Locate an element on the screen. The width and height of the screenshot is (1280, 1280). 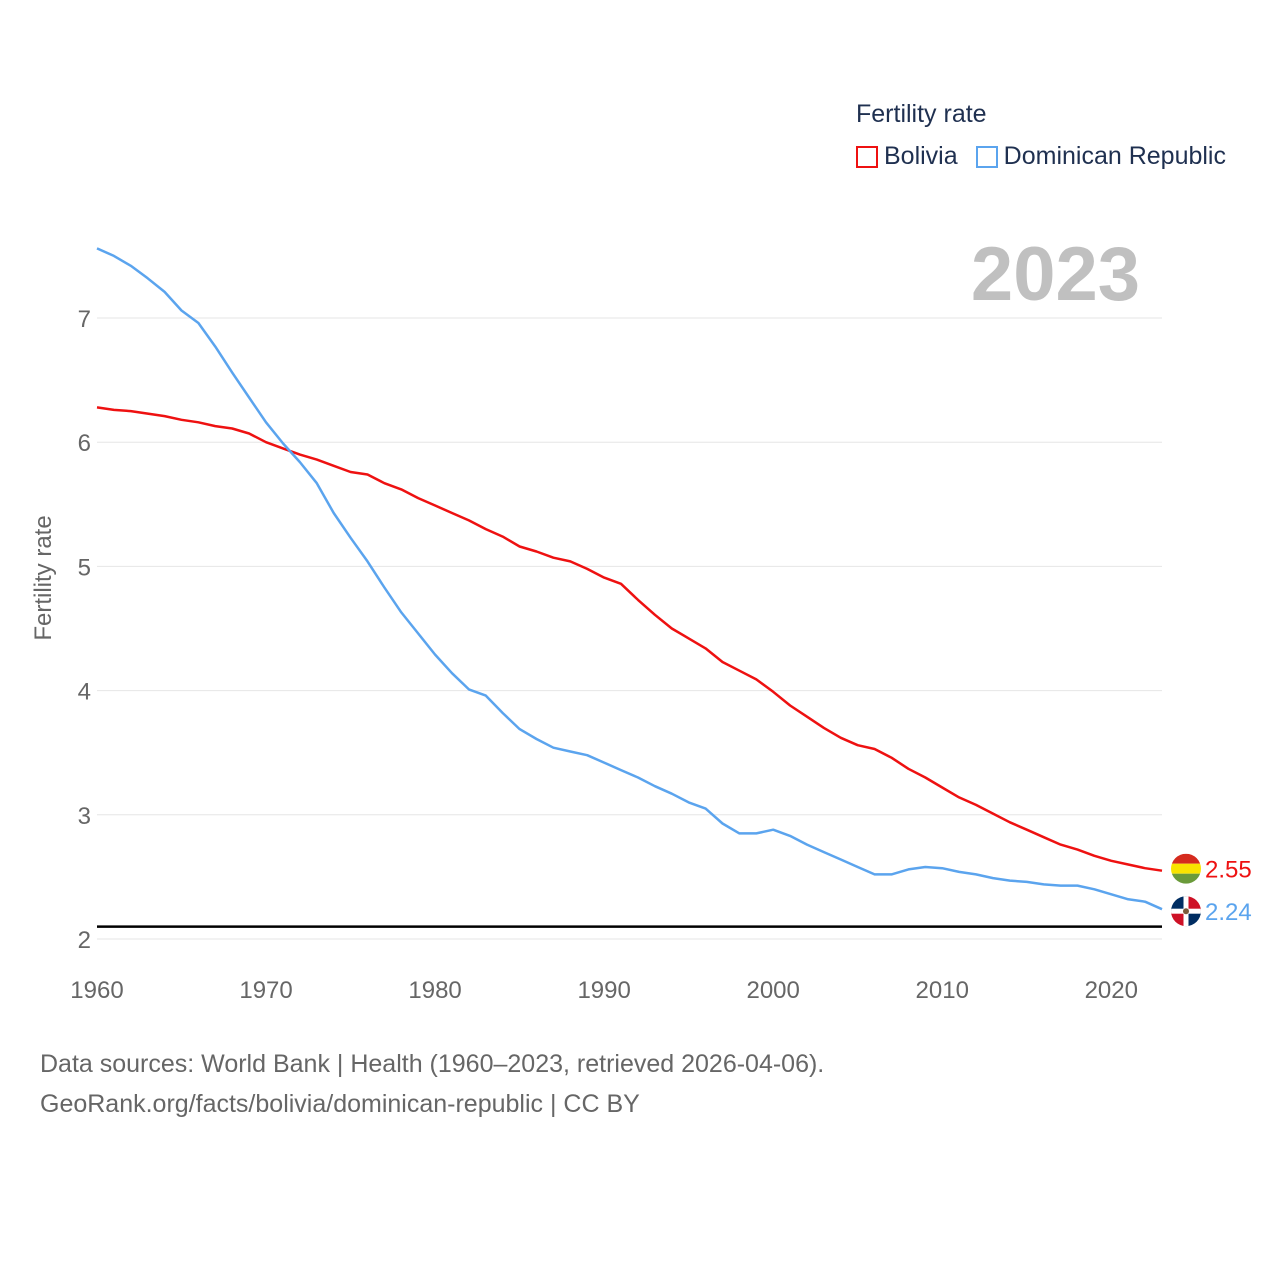
x-tick-label: 1960 is located at coordinates (96, 990).